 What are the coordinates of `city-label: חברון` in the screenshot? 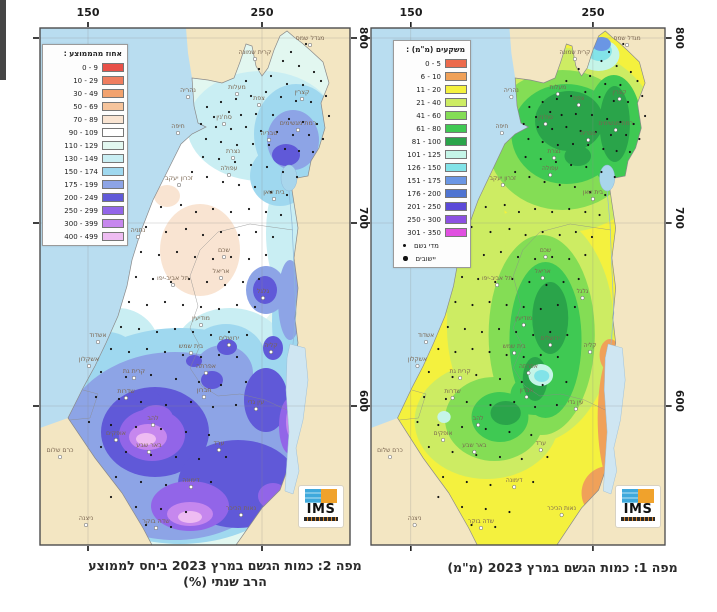 It's located at (204, 390).